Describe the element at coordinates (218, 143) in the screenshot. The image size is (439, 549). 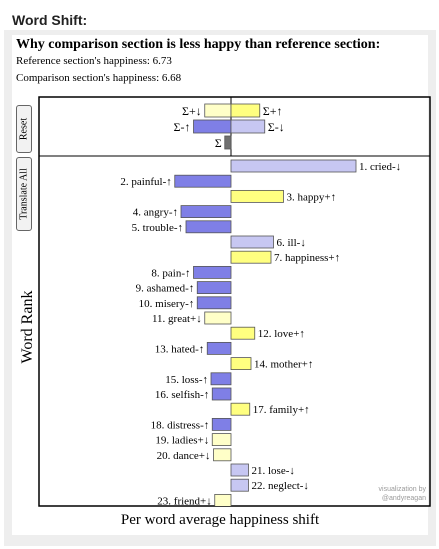
I see `summary-bar-label: Σ` at that location.